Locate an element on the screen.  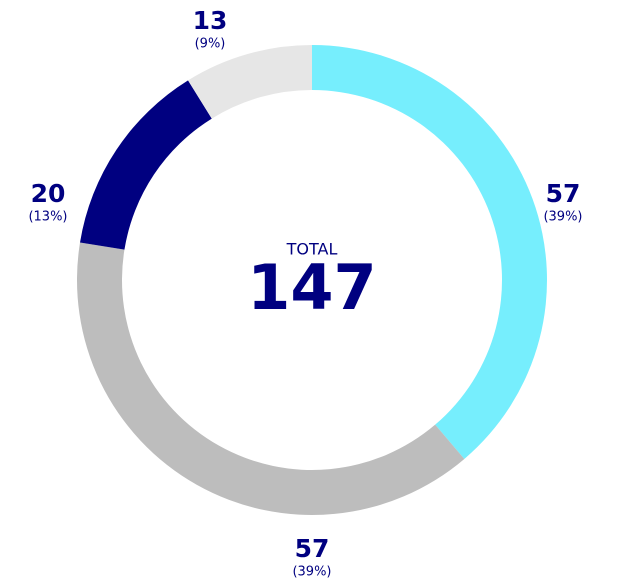
total-label: TOTAL is located at coordinates (312, 249).